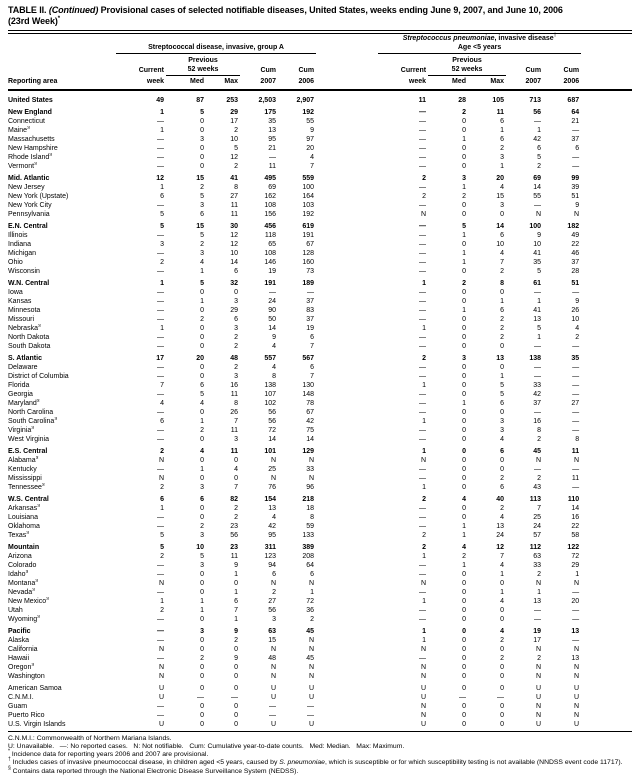  What do you see at coordinates (234, 310) in the screenshot?
I see `value-cell: 29` at bounding box center [234, 310].